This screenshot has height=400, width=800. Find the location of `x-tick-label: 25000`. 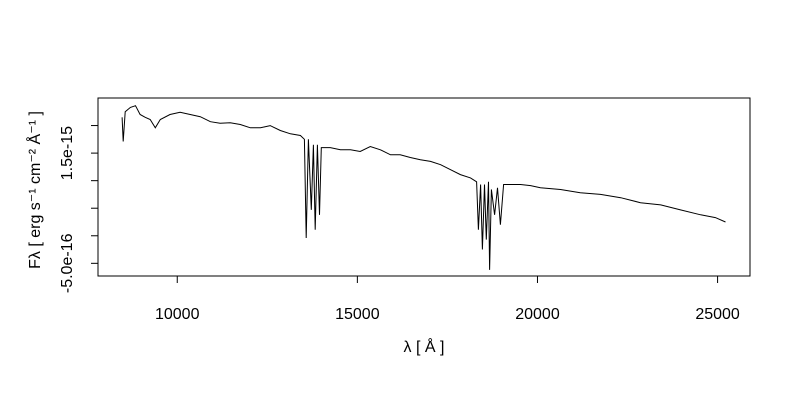

x-tick-label: 25000 is located at coordinates (717, 314).